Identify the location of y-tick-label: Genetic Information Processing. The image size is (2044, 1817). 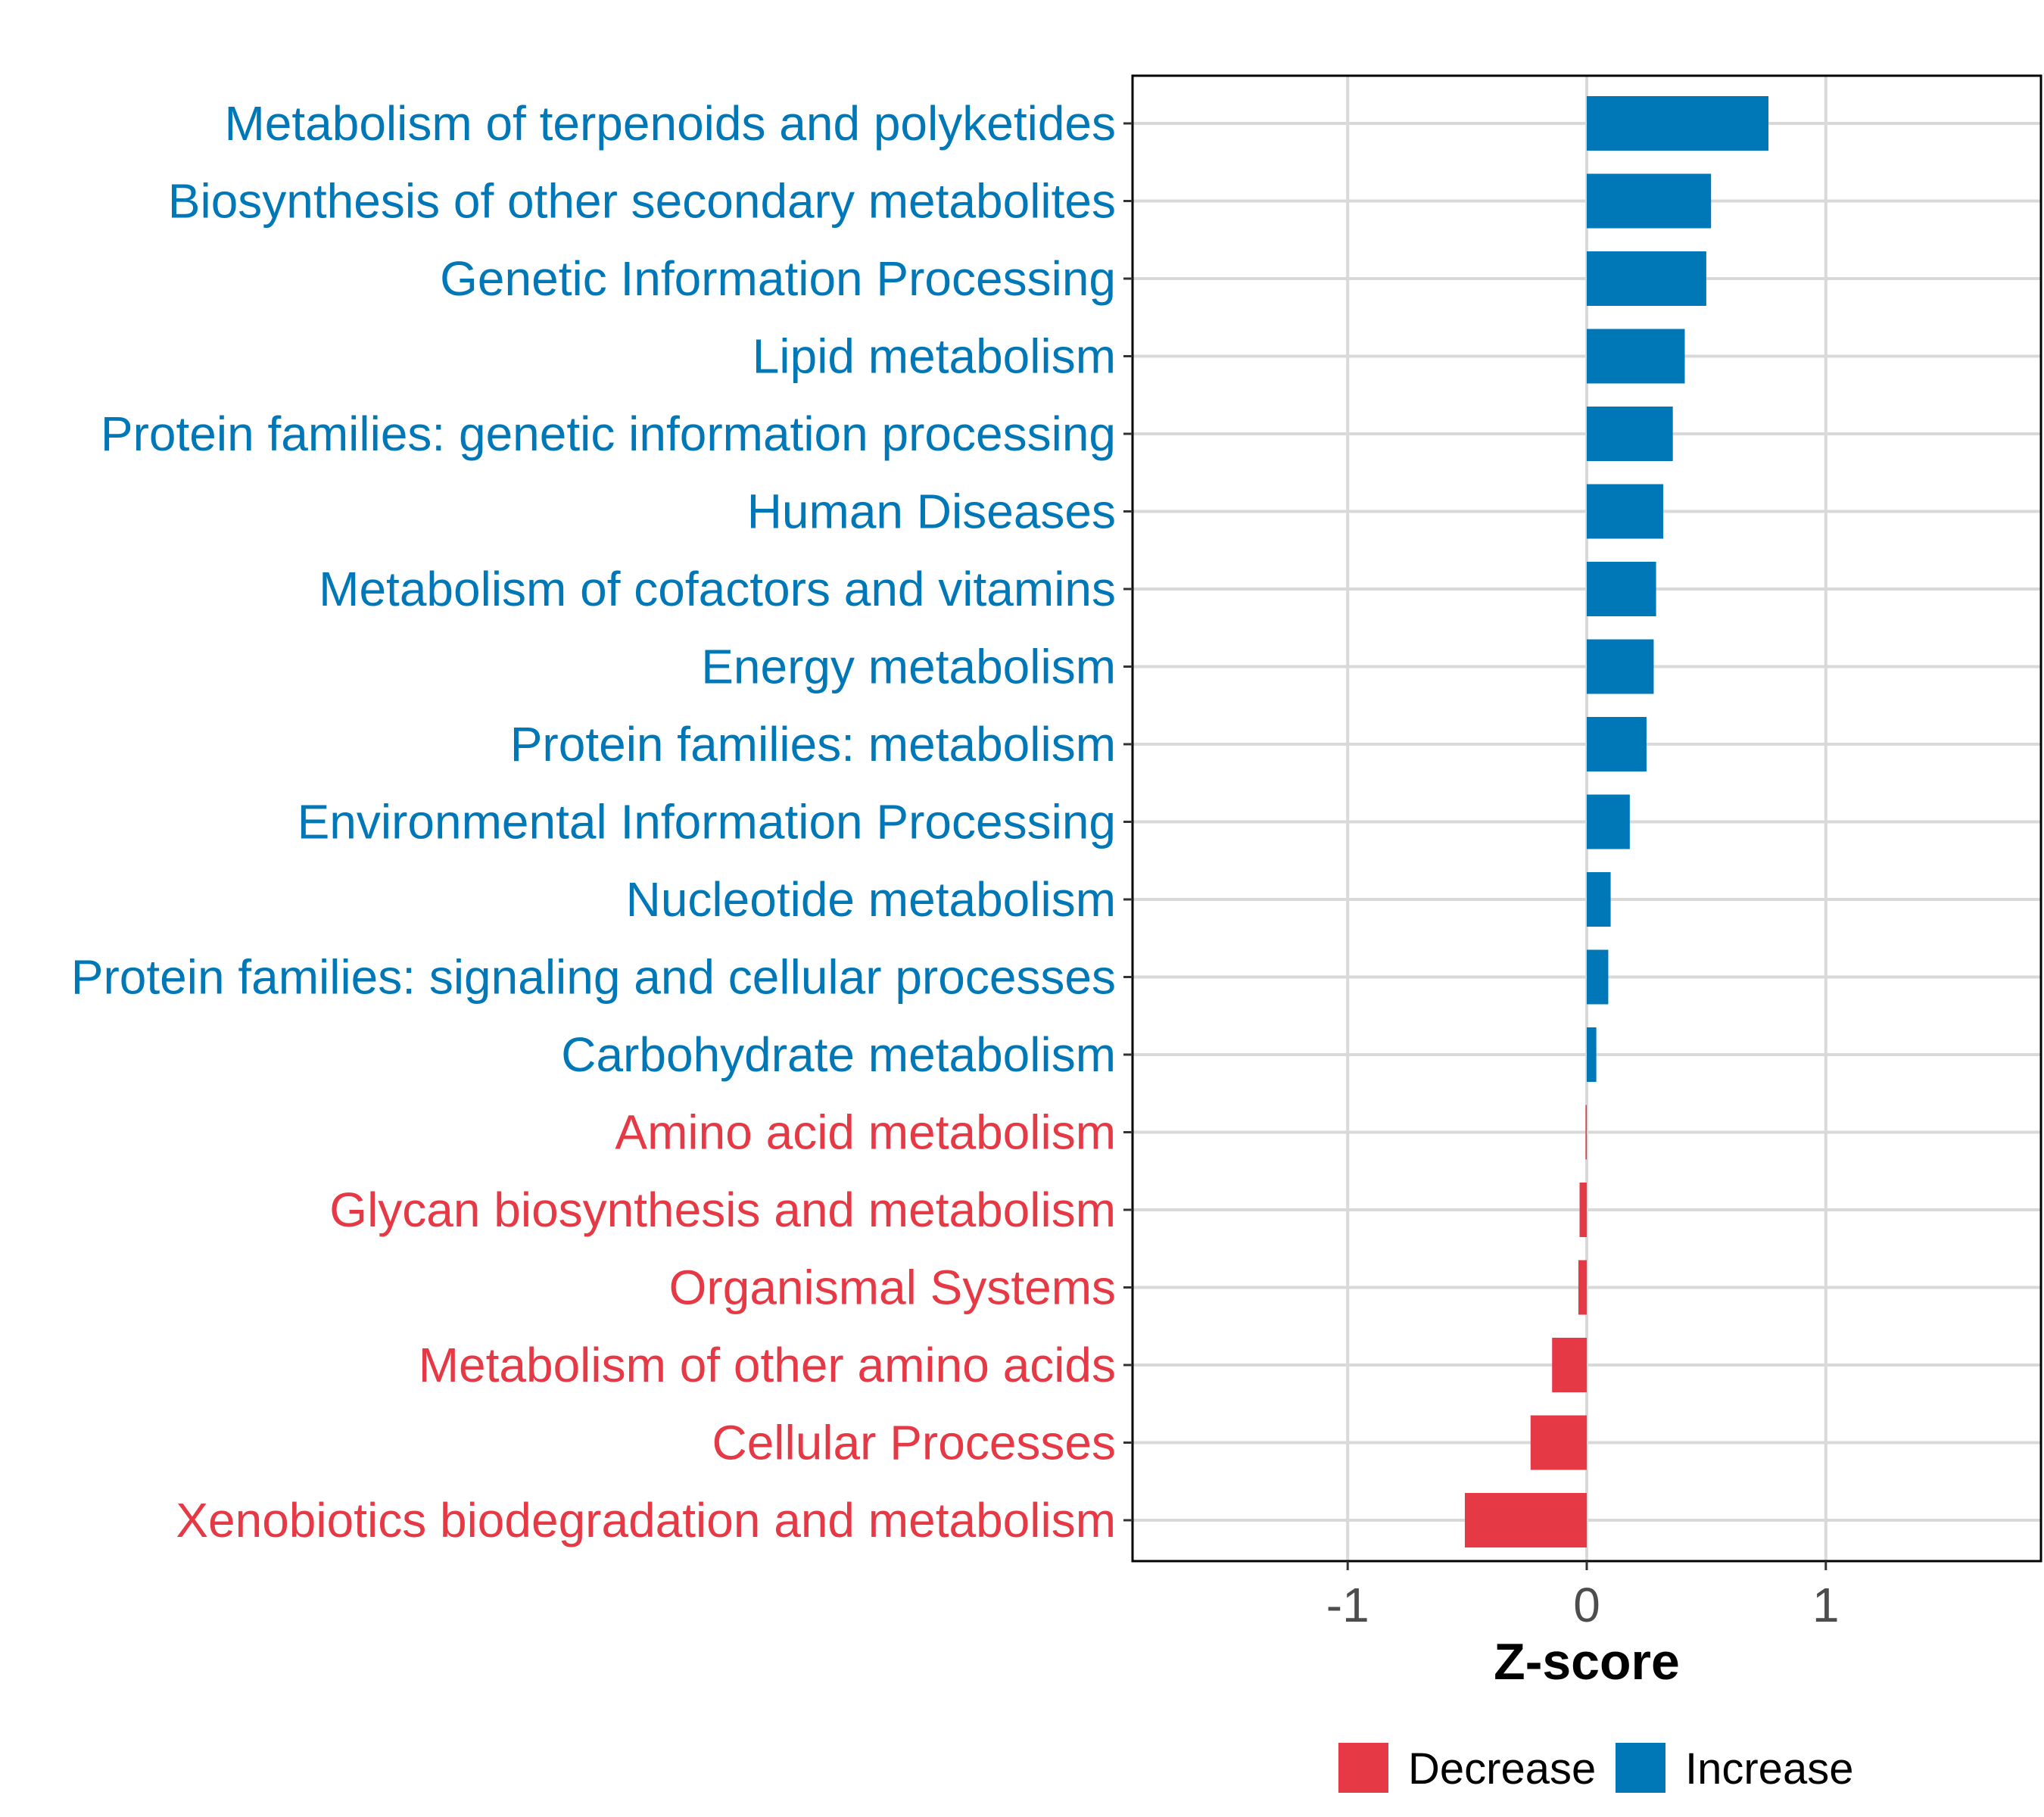
(778, 278).